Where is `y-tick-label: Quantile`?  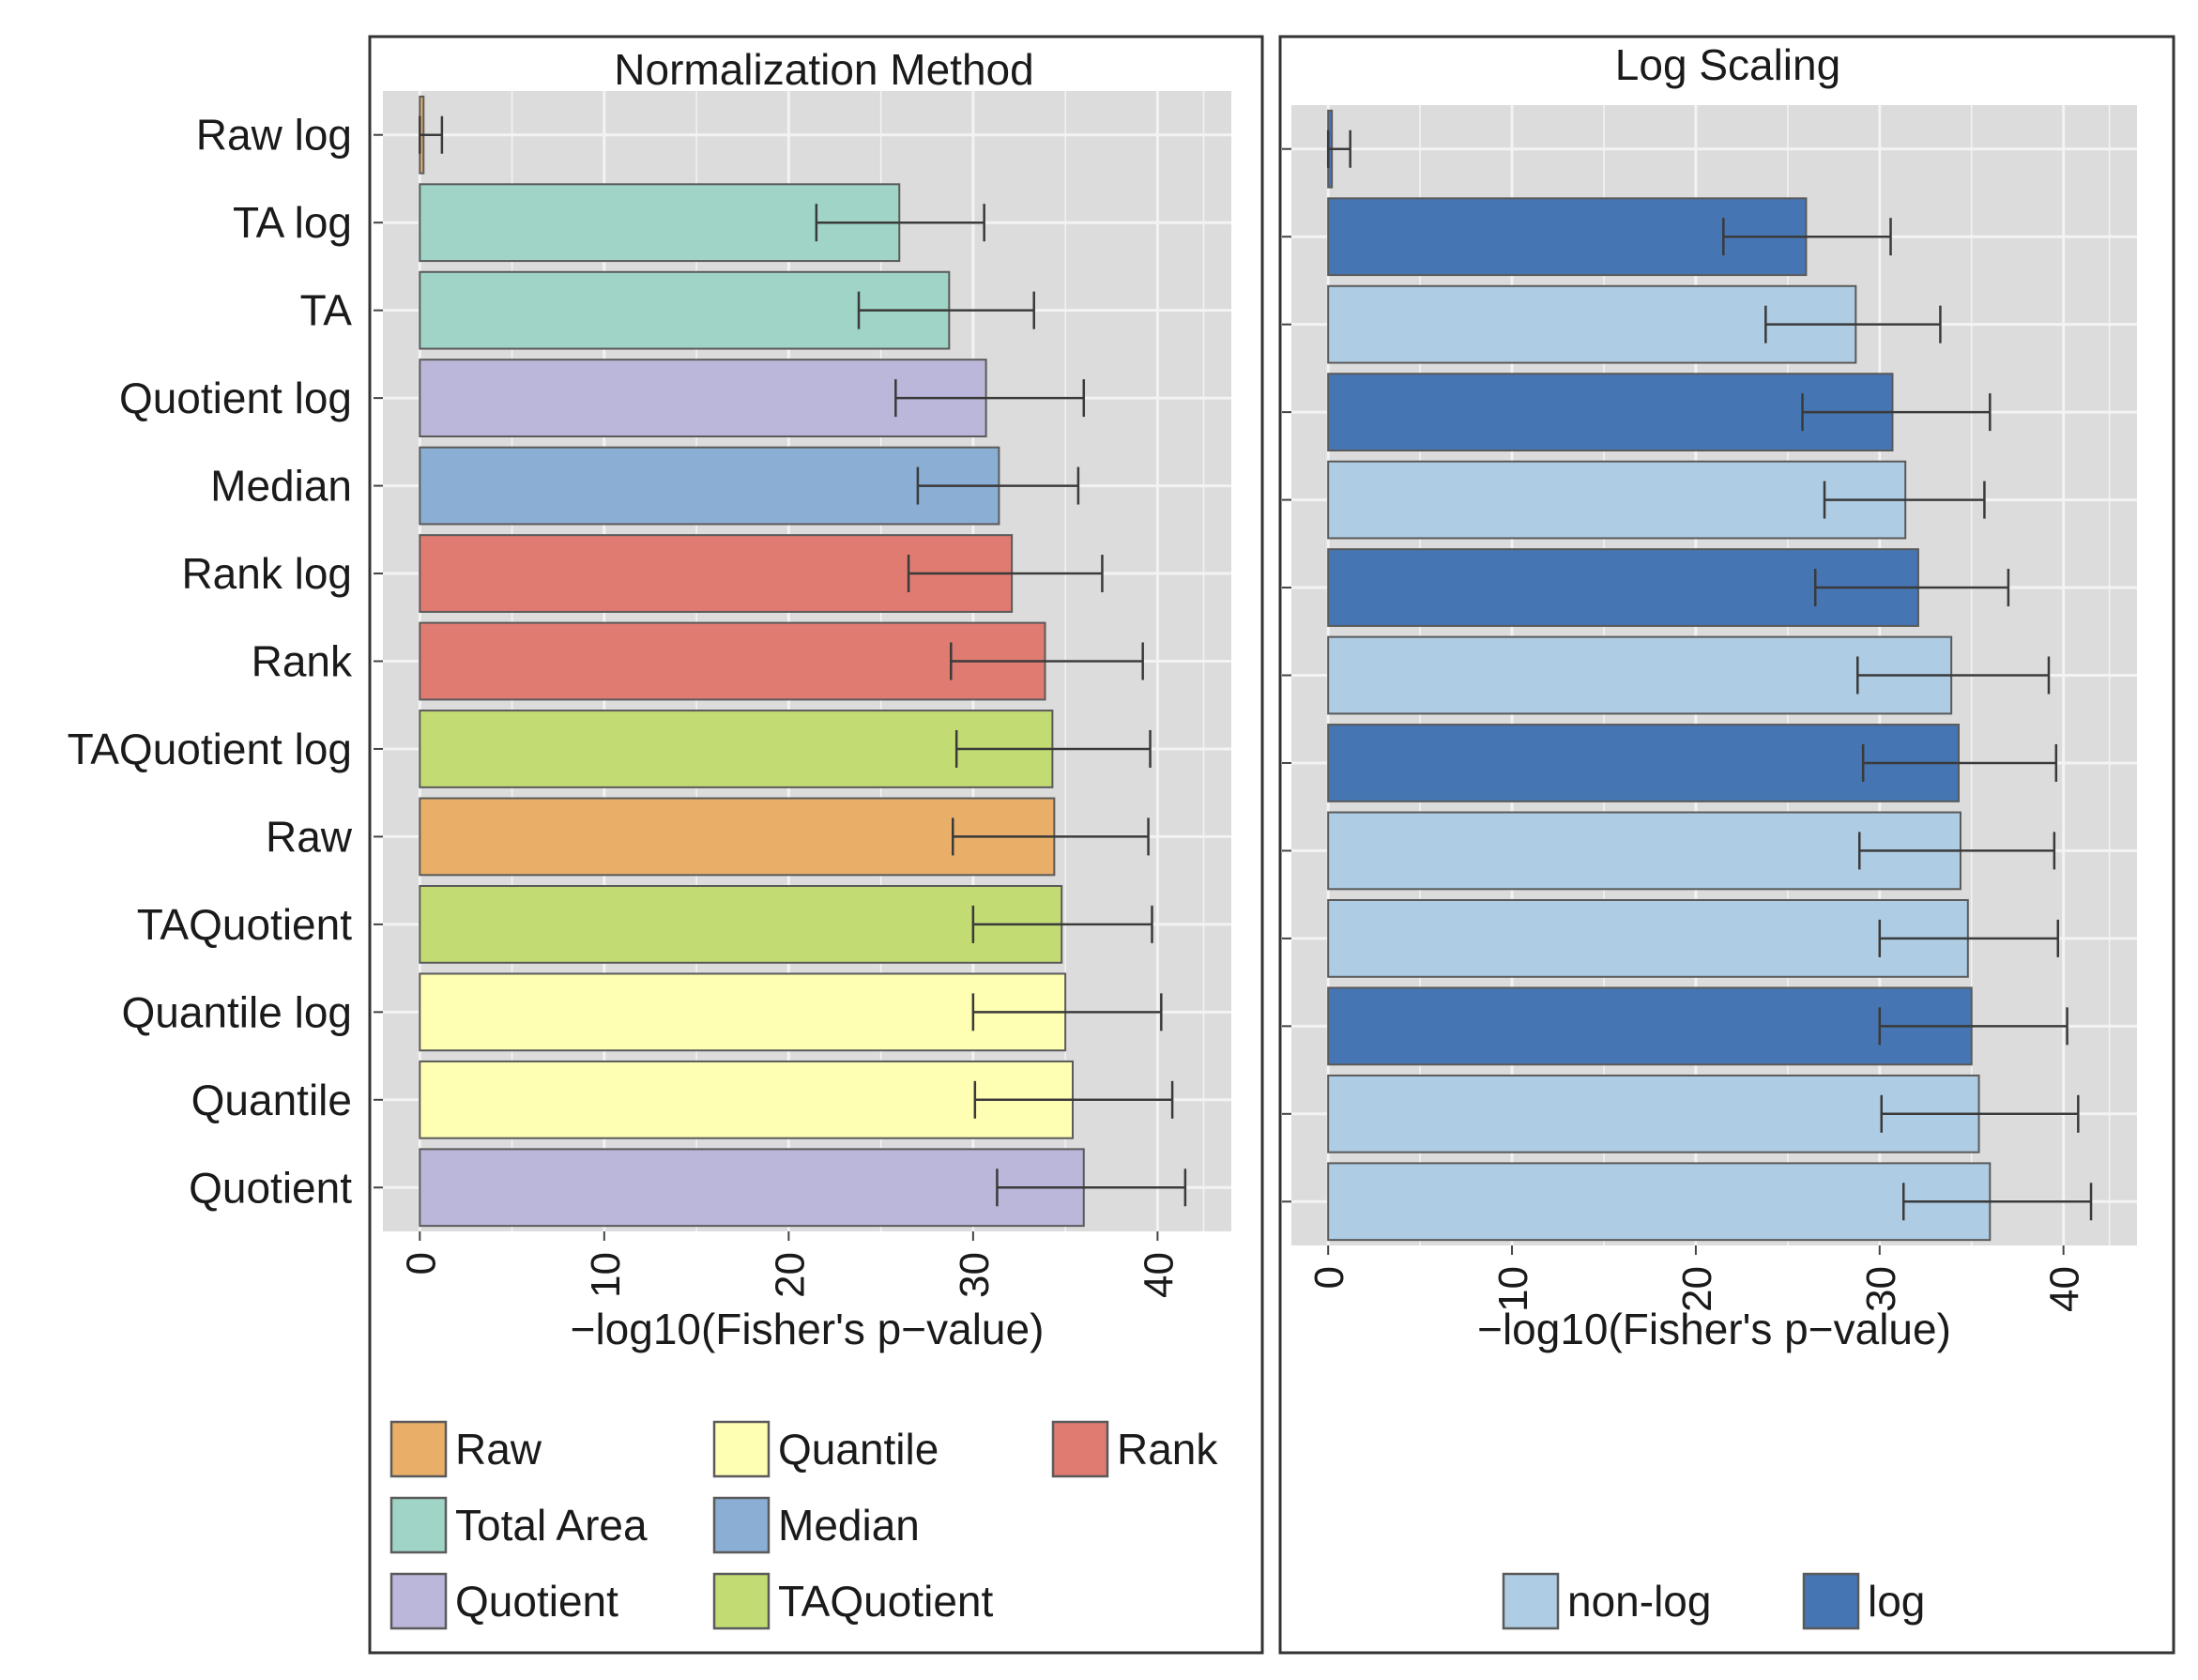 y-tick-label: Quantile is located at coordinates (271, 1100).